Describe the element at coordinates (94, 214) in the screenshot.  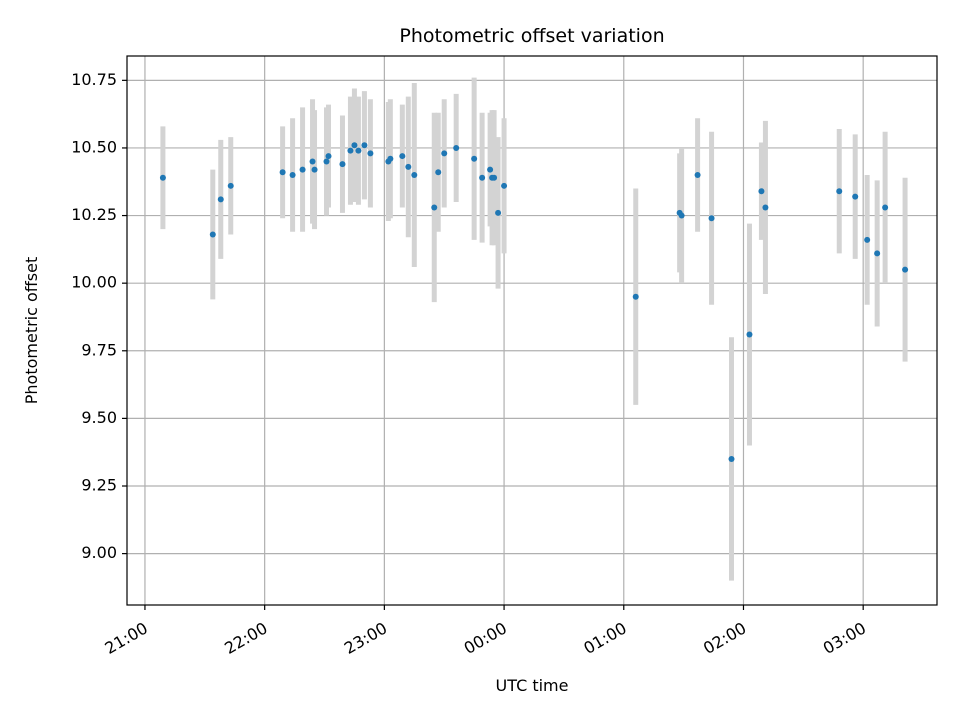
I see `y-tick-label: 10.25` at that location.